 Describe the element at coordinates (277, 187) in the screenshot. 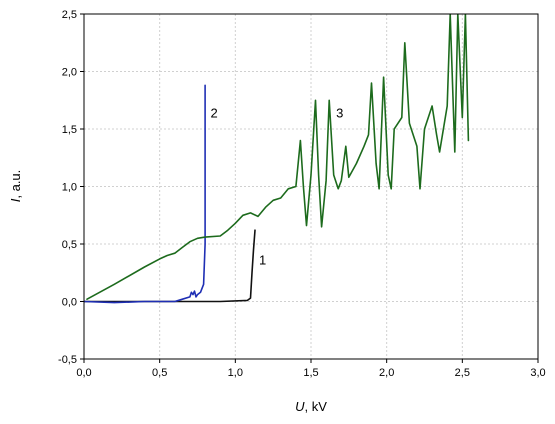

I see `annotations: 1 2 3` at that location.